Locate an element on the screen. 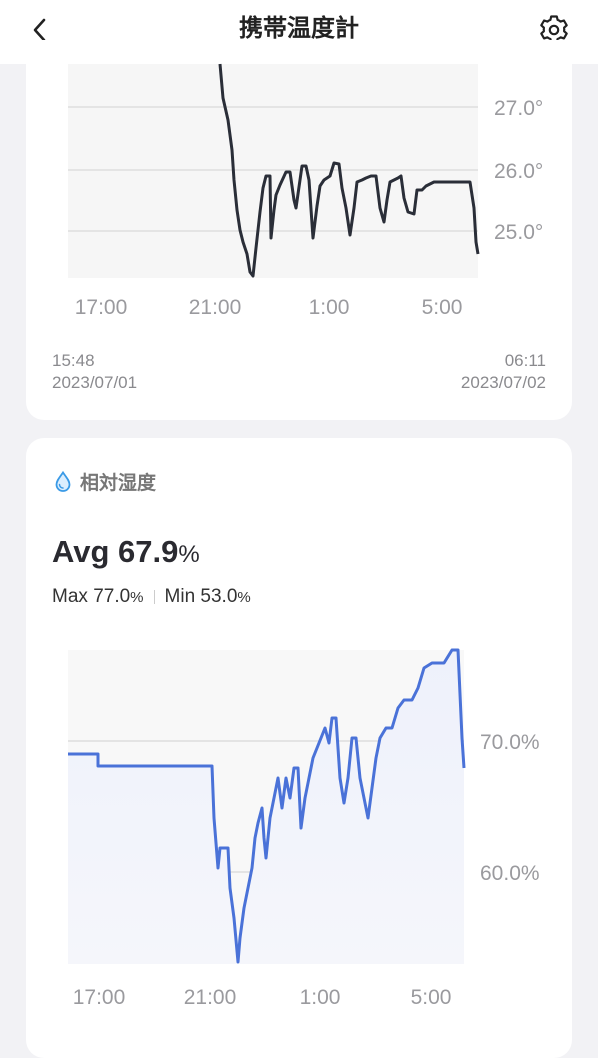 The width and height of the screenshot is (598, 1058). chevron-left-icon is located at coordinates (39, 30).